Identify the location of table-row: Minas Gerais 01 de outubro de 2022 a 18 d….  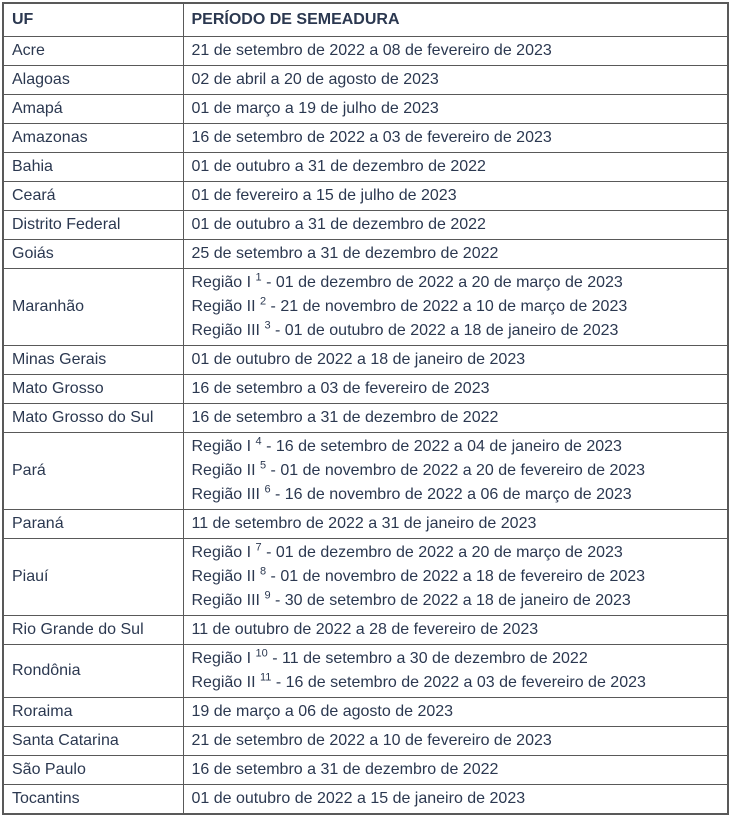
(365, 360).